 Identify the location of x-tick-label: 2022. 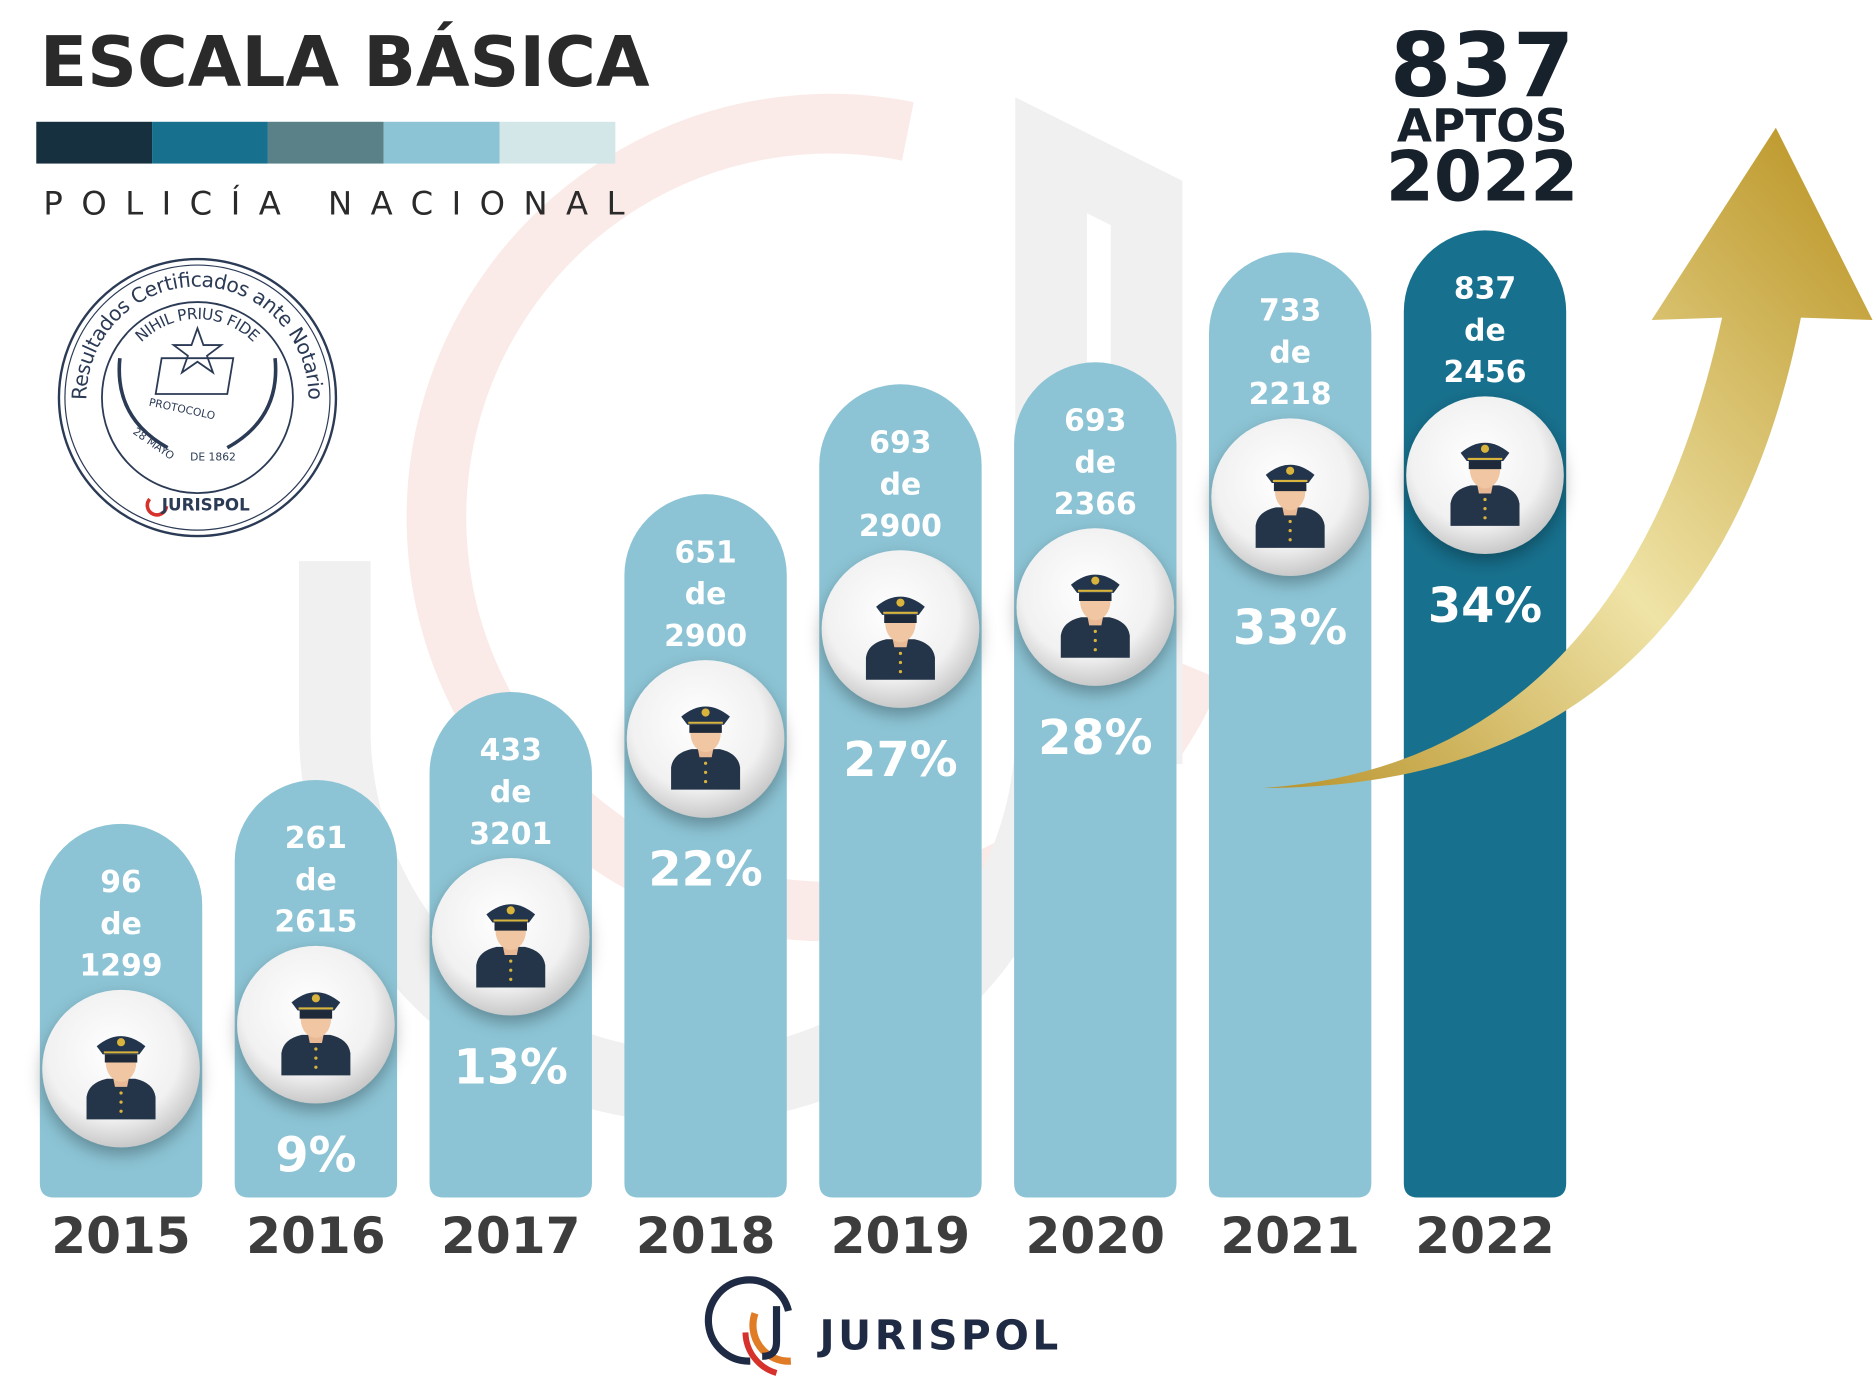
(1485, 1235).